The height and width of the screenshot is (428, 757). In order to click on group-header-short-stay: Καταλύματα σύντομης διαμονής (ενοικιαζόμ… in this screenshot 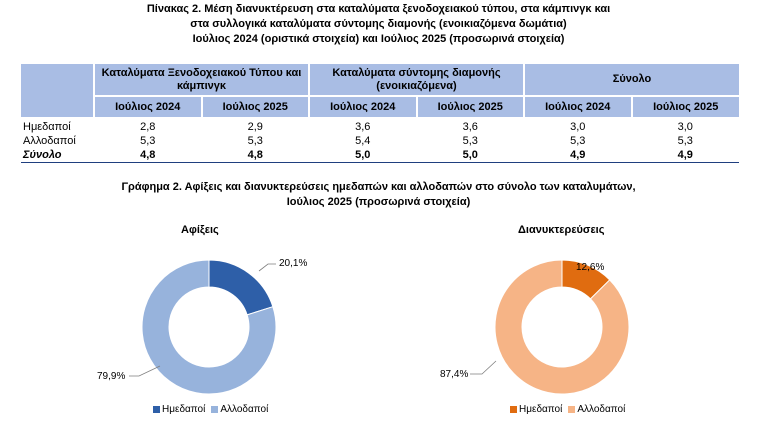, I will do `click(416, 80)`.